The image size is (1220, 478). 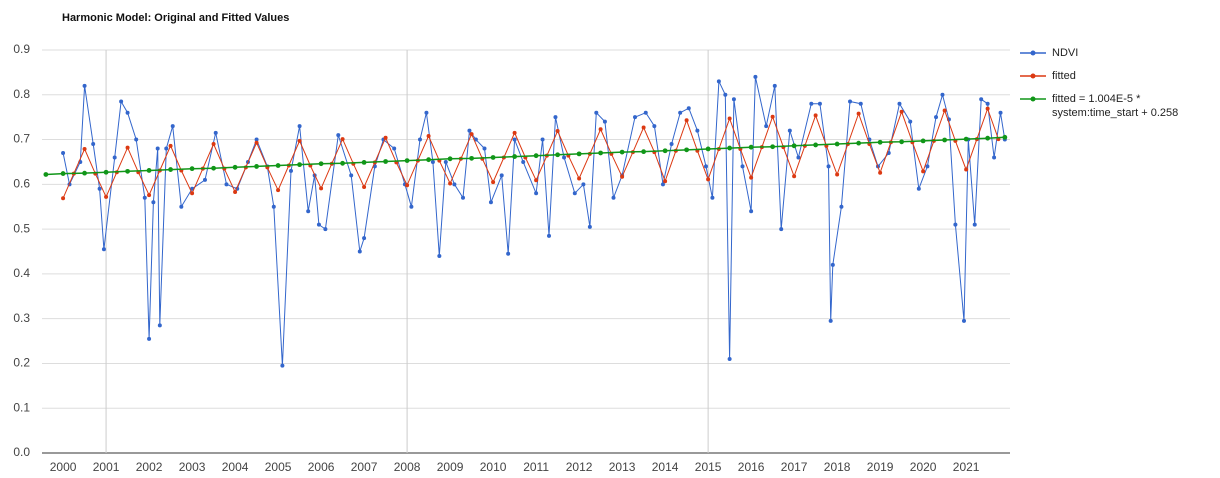 What do you see at coordinates (21, 273) in the screenshot?
I see `y-tick-label: 0.4` at bounding box center [21, 273].